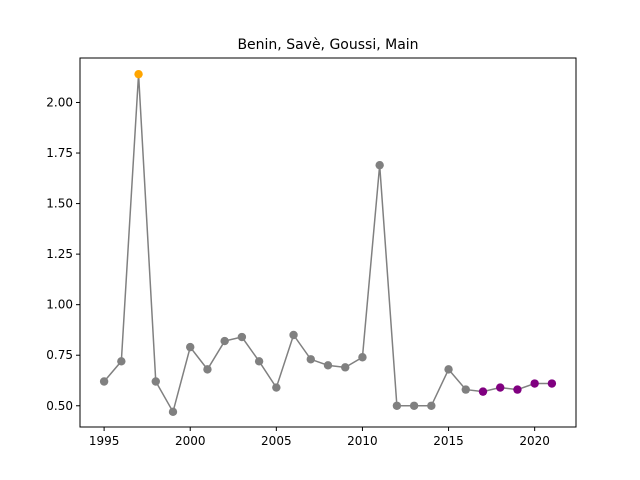  What do you see at coordinates (59, 355) in the screenshot?
I see `y-tick-label: 0.75` at bounding box center [59, 355].